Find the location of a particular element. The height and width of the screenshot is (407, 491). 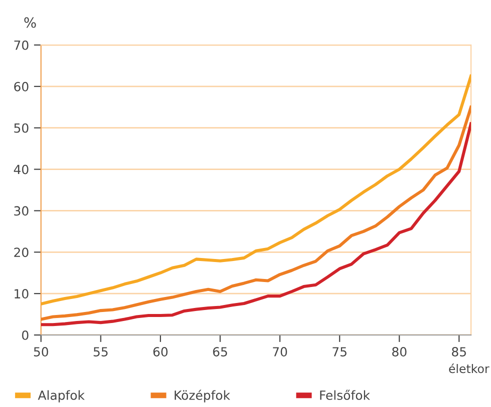

x-tick-label: 50 is located at coordinates (41, 351).